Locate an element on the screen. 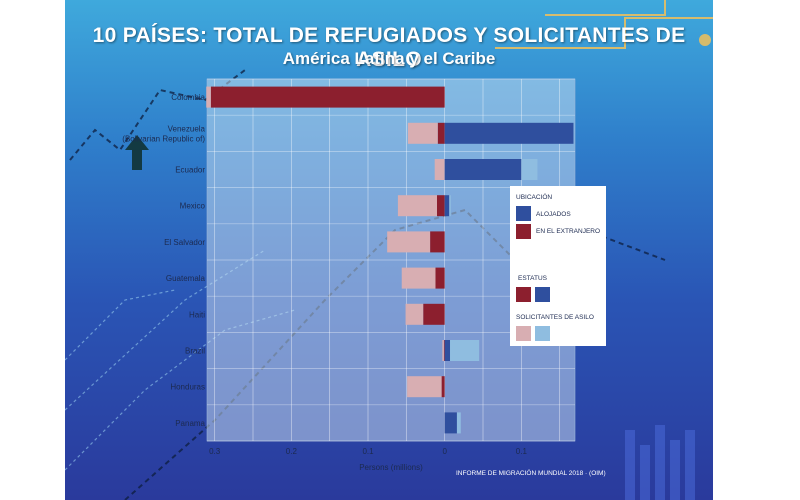 This screenshot has width=800, height=500. x-tick-label: 0.2 is located at coordinates (292, 451).